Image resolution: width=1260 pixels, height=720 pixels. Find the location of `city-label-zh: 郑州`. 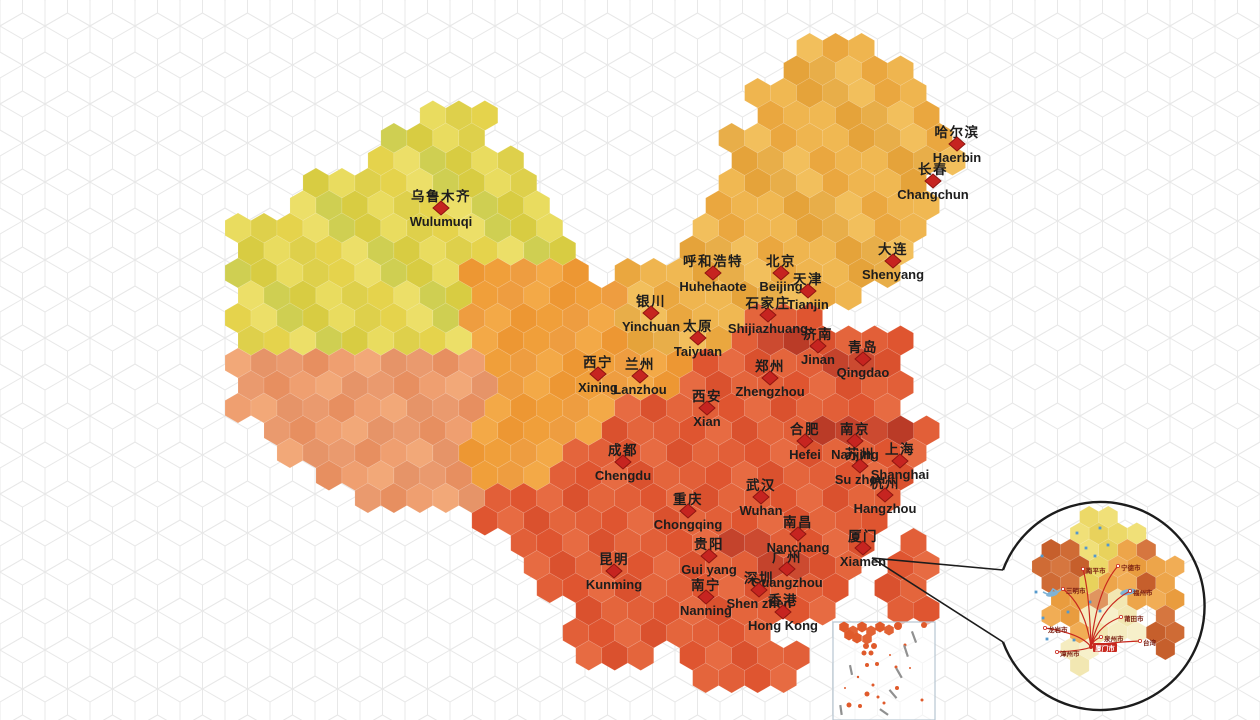

city-label-zh: 郑州 is located at coordinates (770, 366).